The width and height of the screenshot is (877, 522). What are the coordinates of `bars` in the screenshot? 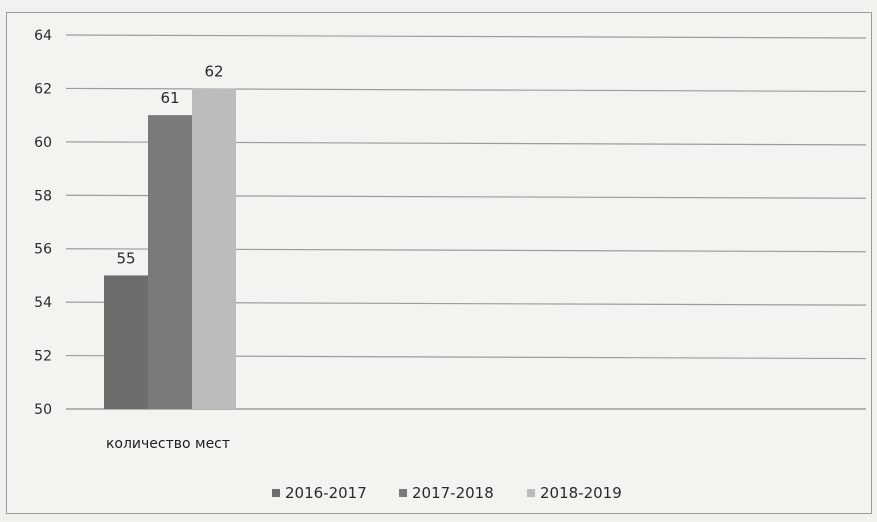 It's located at (170, 249).